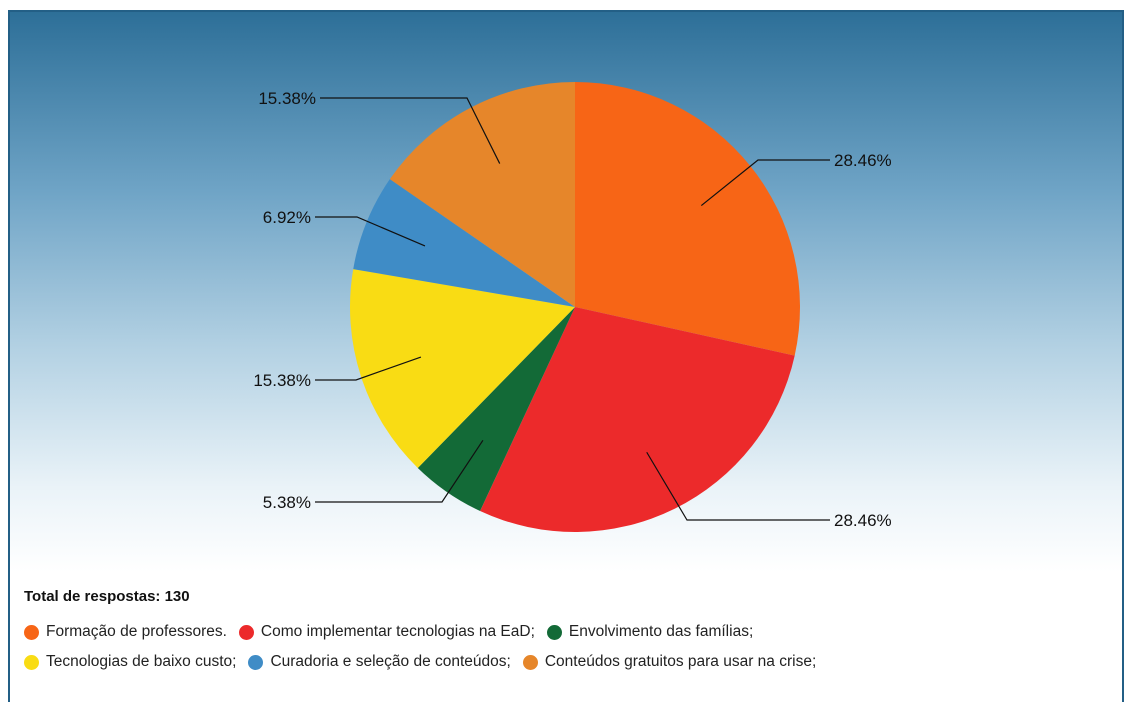 This screenshot has height=702, width=1126. I want to click on legend-label: Tecnologias de baixo custo;, so click(141, 661).